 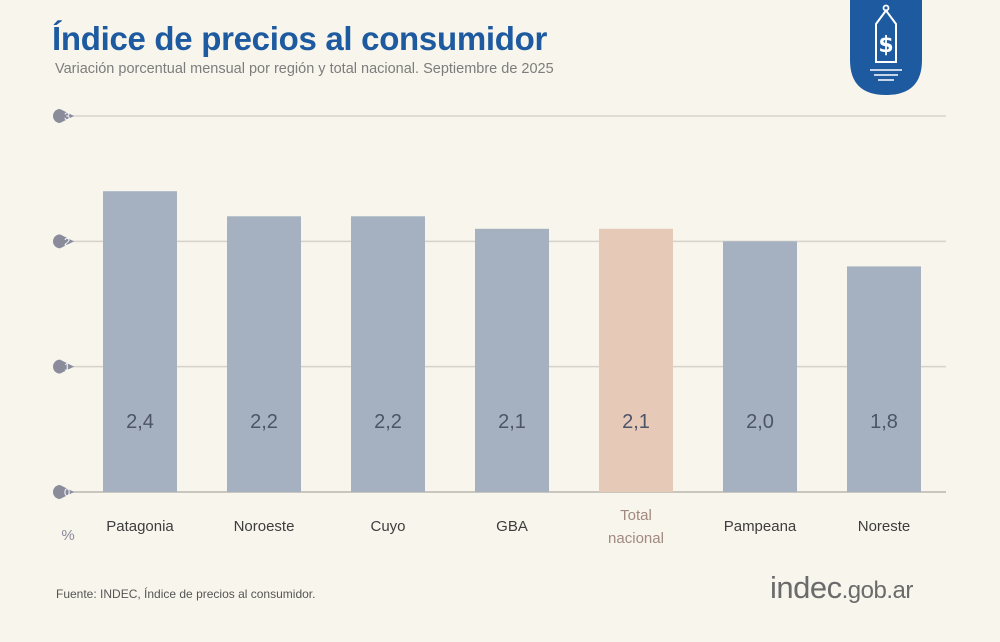 What do you see at coordinates (140, 526) in the screenshot?
I see `x-tick-label: Patagonia` at bounding box center [140, 526].